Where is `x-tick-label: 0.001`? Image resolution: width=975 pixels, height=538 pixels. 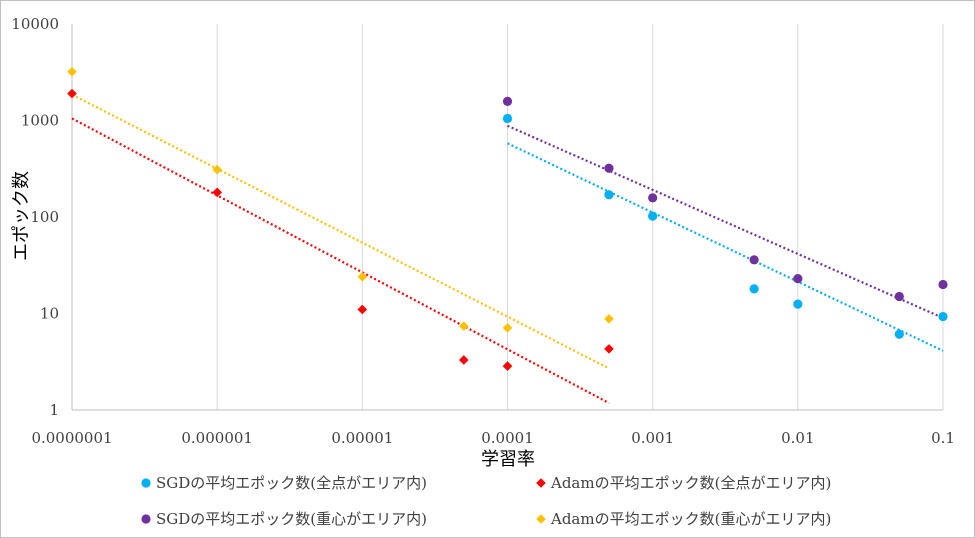 x-tick-label: 0.001 is located at coordinates (652, 438).